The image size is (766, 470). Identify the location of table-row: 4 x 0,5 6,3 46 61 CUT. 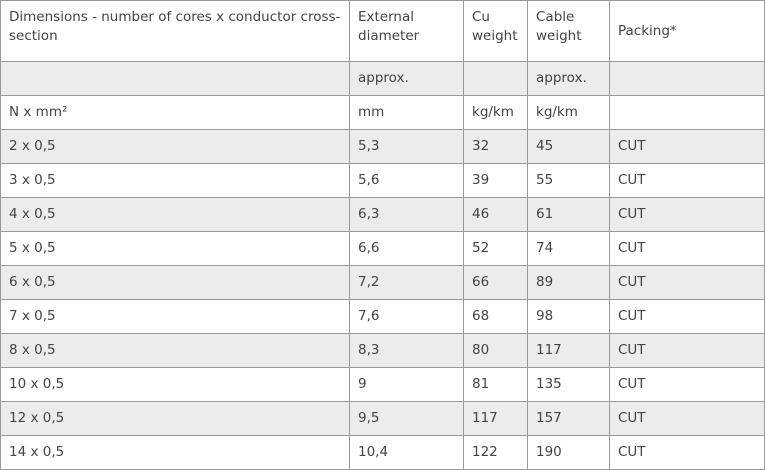
(382, 214).